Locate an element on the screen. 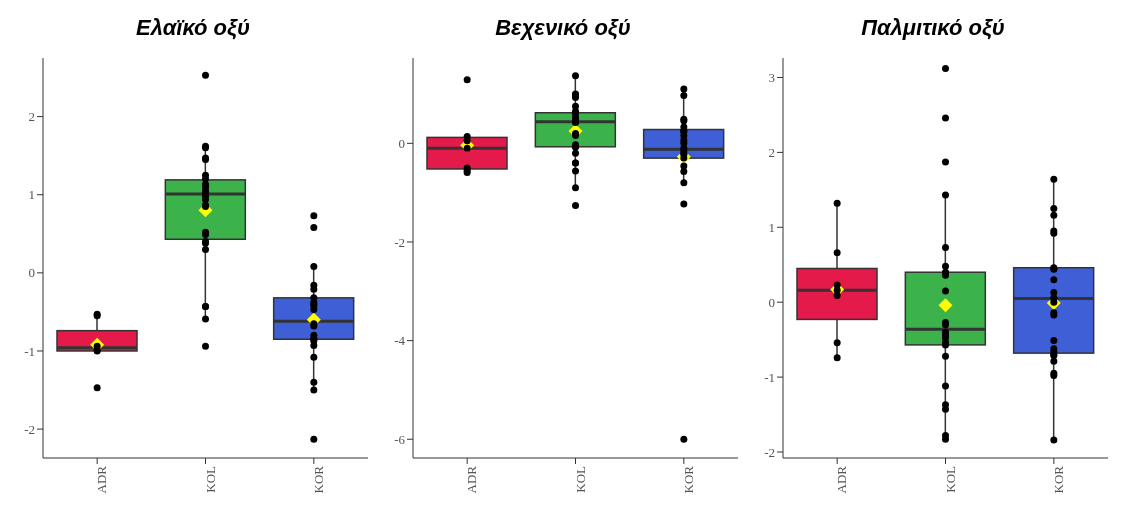 This screenshot has width=1129, height=510. y-tick-label: 3 is located at coordinates (771, 78).